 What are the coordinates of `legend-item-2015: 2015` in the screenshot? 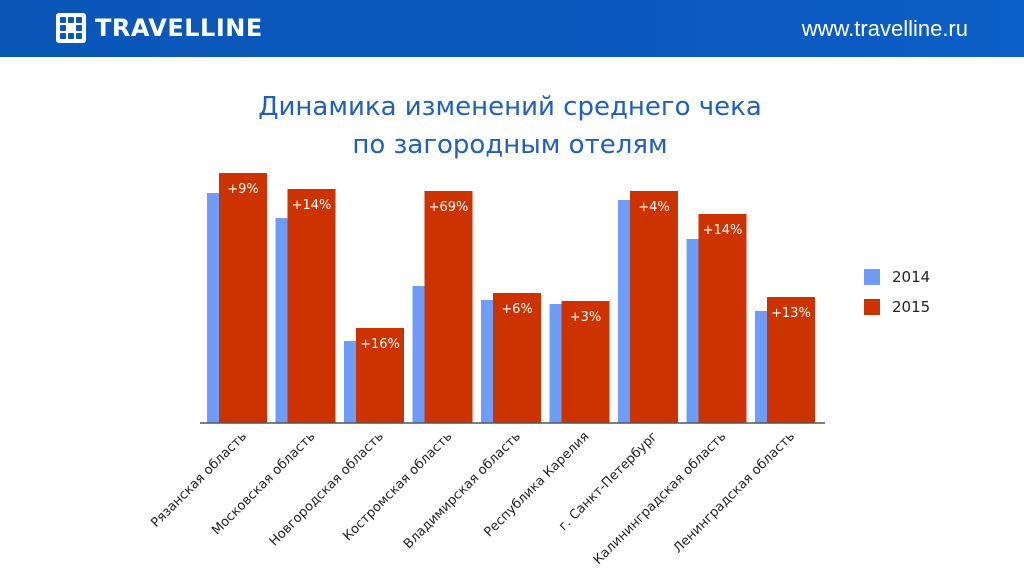 It's located at (897, 307).